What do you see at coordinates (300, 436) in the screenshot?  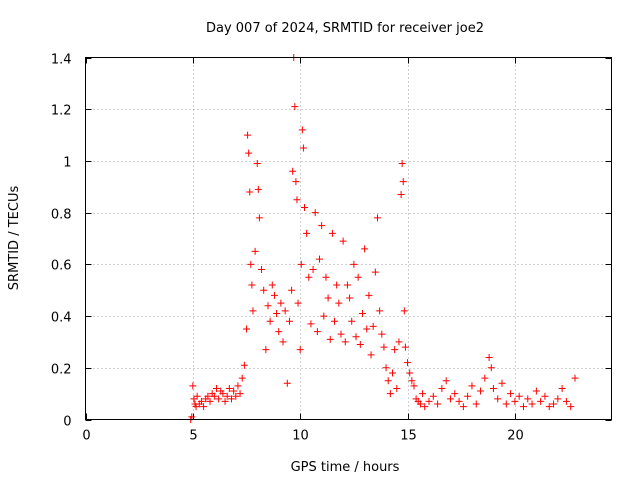 I see `x-tick-label: 10` at bounding box center [300, 436].